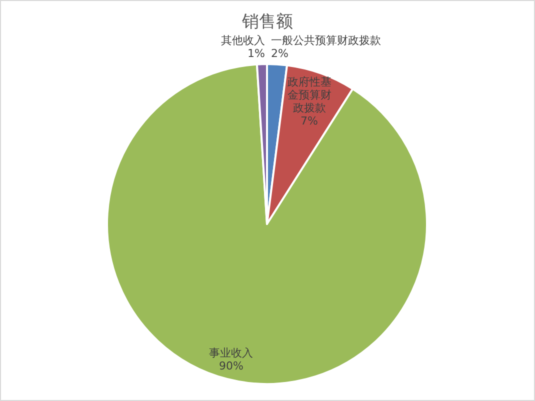 The width and height of the screenshot is (535, 401). I want to click on title: 销售额, so click(267, 22).